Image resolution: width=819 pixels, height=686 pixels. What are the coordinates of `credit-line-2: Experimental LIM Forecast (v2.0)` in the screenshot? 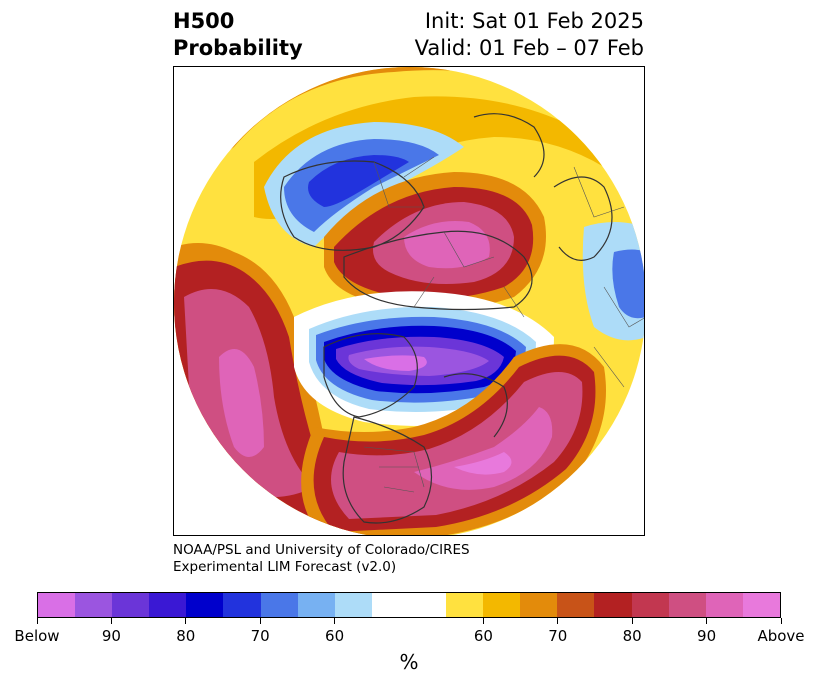 It's located at (285, 567).